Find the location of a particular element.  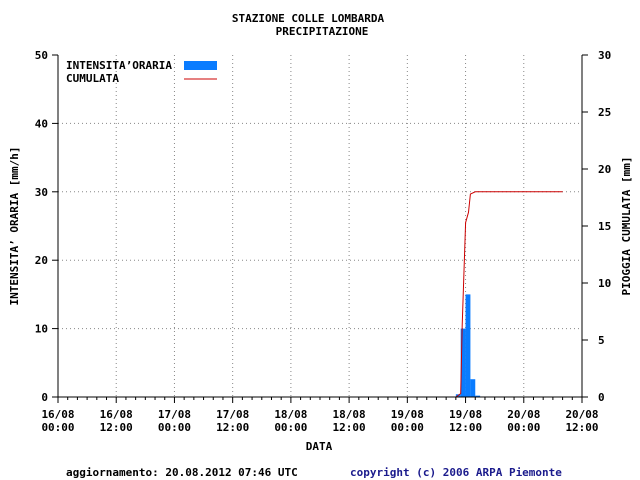

y2-tick-label: 25 is located at coordinates (604, 112).